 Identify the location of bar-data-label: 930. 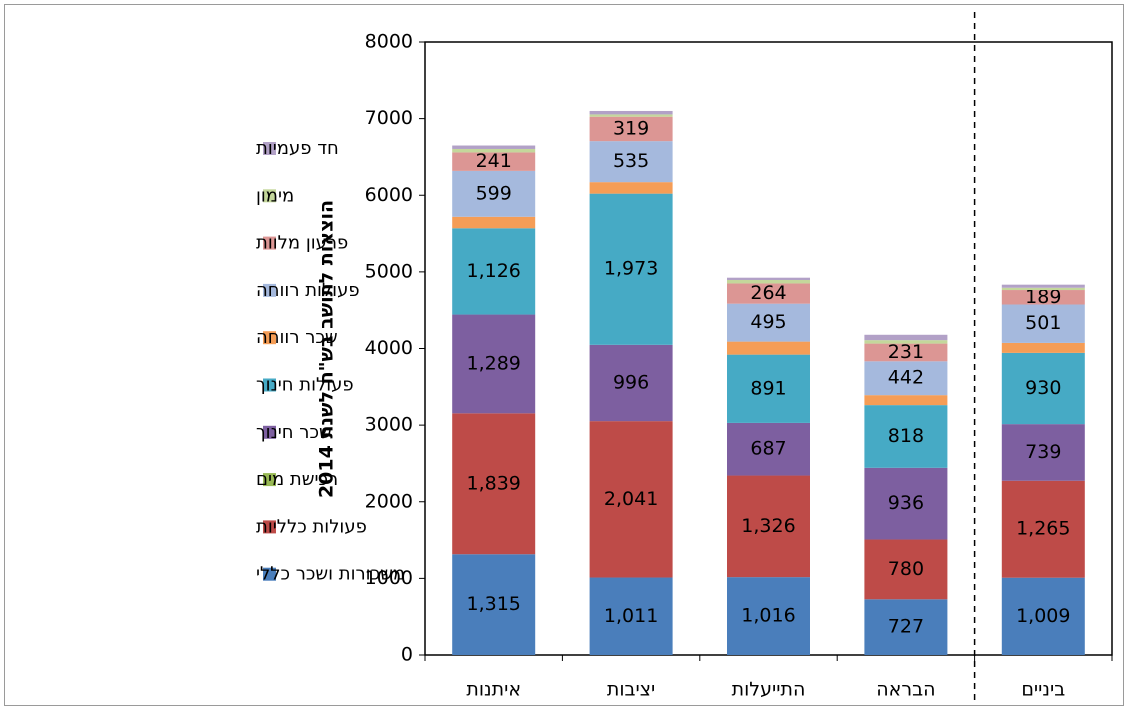
(1043, 388).